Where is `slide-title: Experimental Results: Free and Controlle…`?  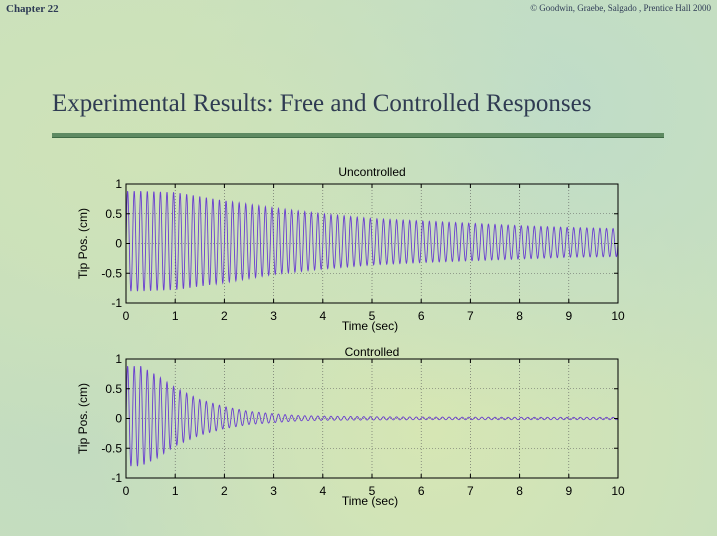
slide-title: Experimental Results: Free and Controlle… is located at coordinates (322, 103).